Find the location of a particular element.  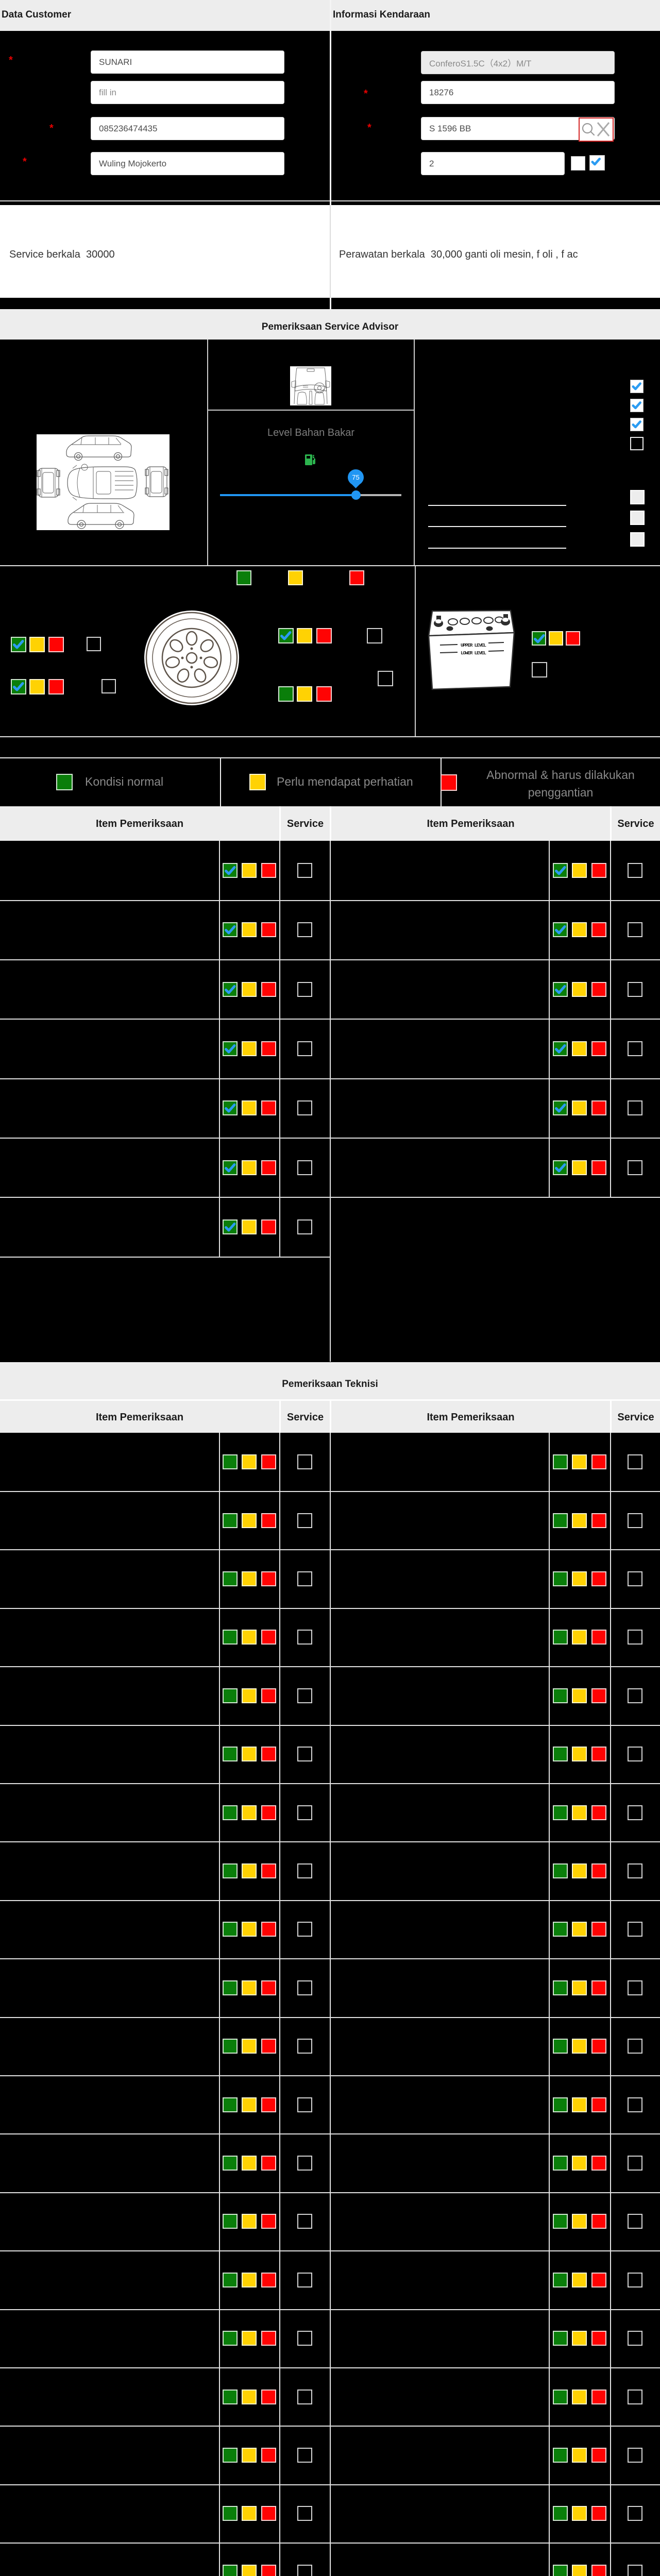

svg-text: LOWER LEVEL is located at coordinates (473, 653).